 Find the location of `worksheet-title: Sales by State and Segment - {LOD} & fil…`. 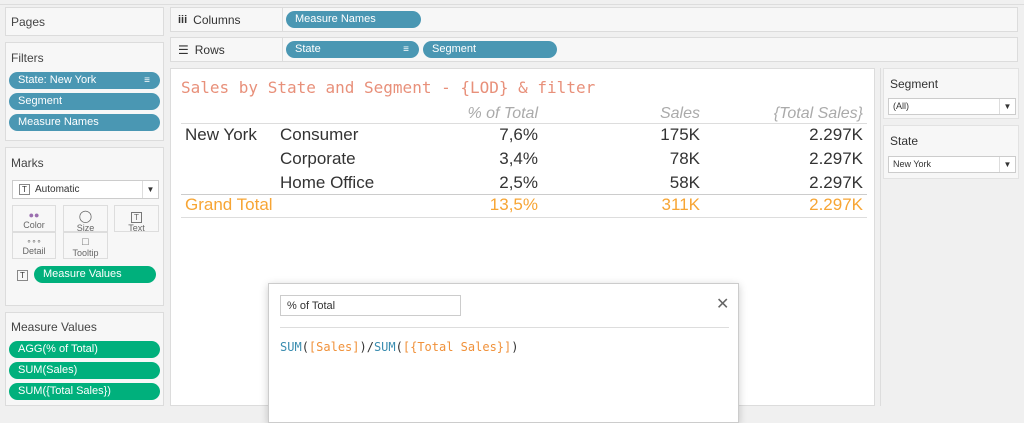

worksheet-title: Sales by State and Segment - {LOD} & fil… is located at coordinates (388, 87).